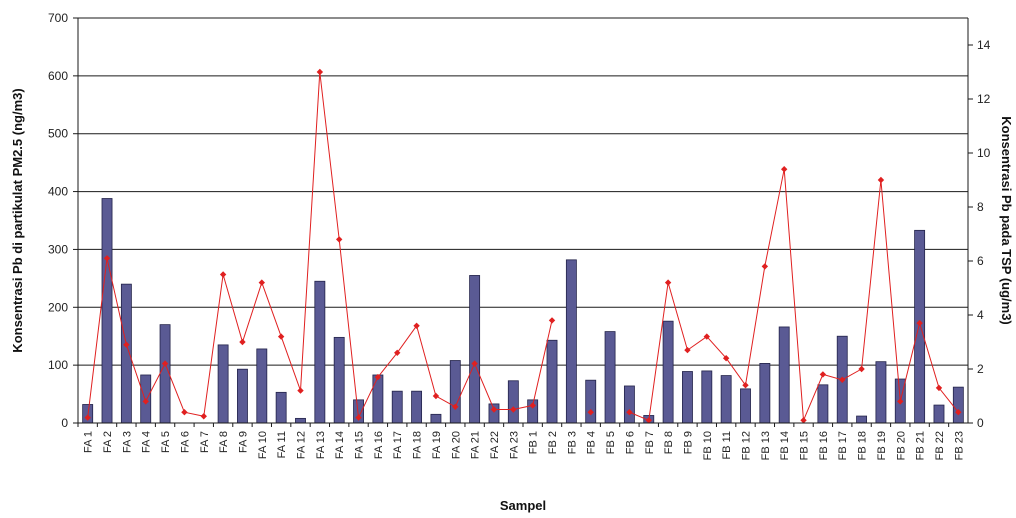 Image resolution: width=1016 pixels, height=518 pixels. Describe the element at coordinates (980, 315) in the screenshot. I see `y2-tick-label: 4` at that location.